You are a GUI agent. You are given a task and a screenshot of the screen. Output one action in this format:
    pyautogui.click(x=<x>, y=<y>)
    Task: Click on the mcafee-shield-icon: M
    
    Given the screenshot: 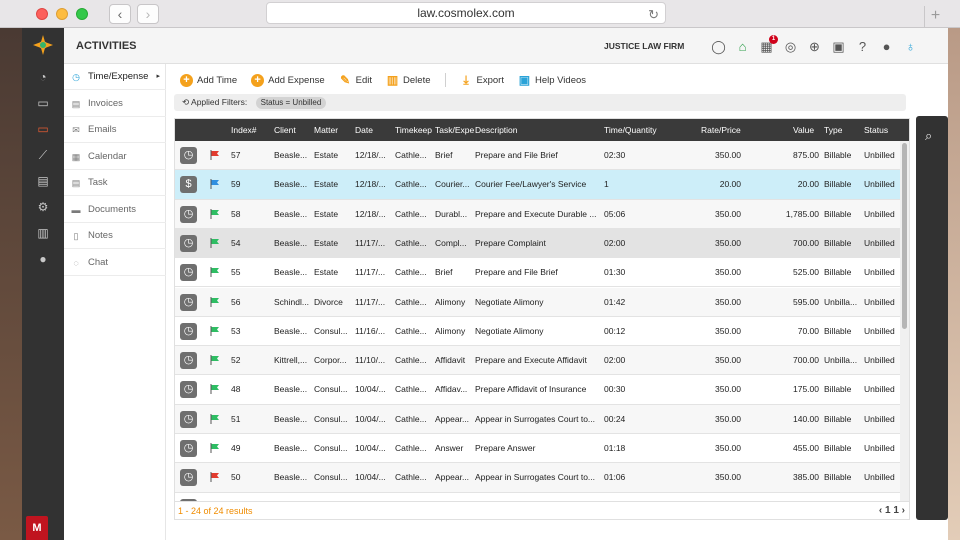 What is the action you would take?
    pyautogui.click(x=37, y=528)
    